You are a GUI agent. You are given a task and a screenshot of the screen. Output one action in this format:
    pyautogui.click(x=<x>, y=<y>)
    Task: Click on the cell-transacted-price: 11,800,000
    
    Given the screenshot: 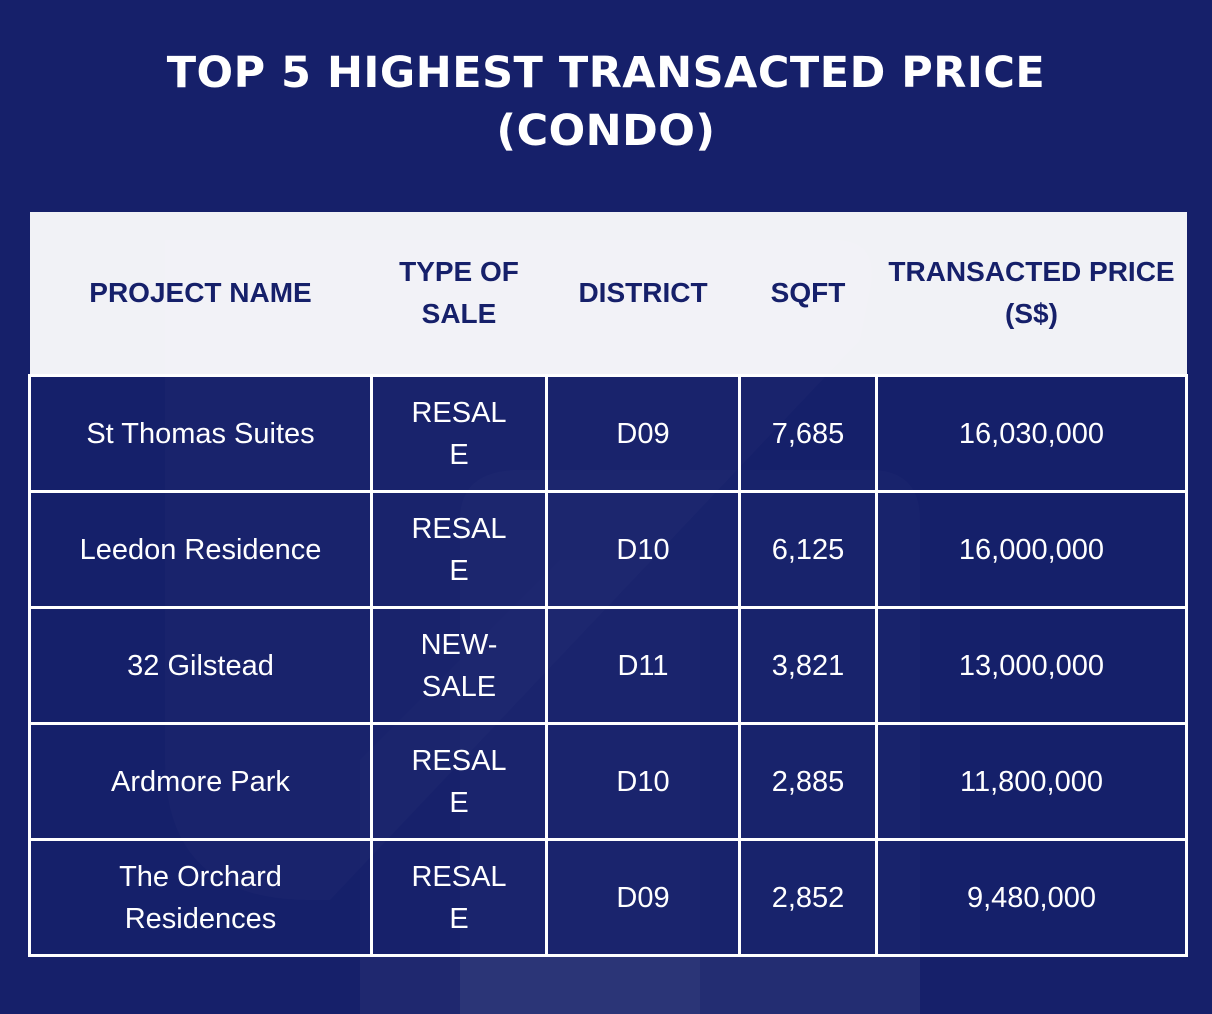 What is the action you would take?
    pyautogui.click(x=1031, y=781)
    